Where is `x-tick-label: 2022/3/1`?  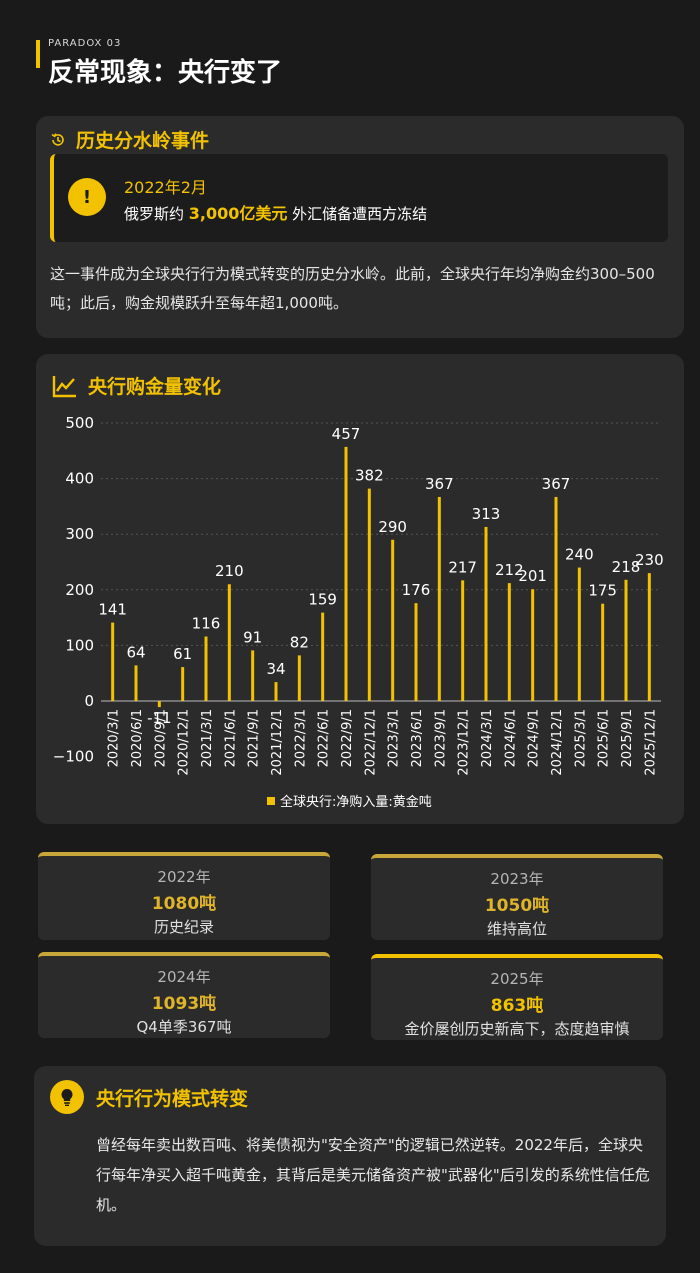
x-tick-label: 2022/3/1 is located at coordinates (300, 738).